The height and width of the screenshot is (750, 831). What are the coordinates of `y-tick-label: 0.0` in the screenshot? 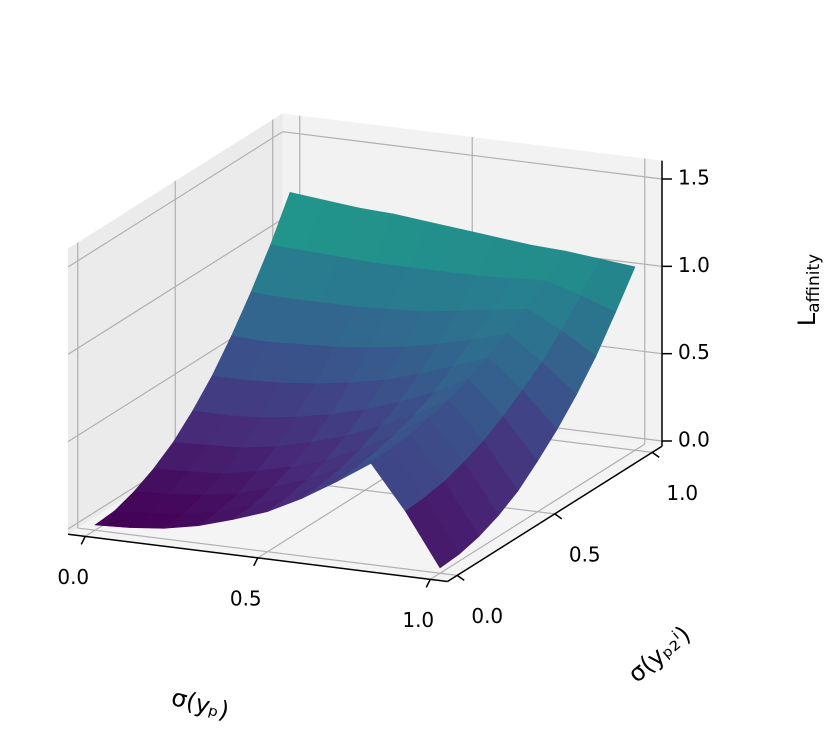 It's located at (487, 616).